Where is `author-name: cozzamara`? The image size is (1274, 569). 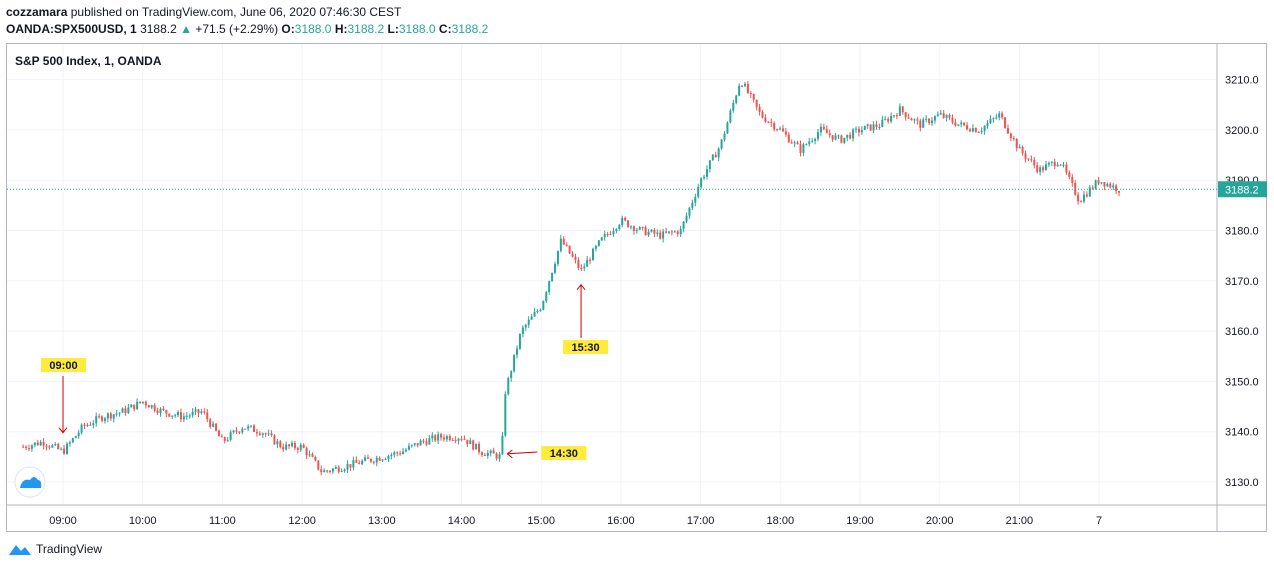
author-name: cozzamara is located at coordinates (37, 12).